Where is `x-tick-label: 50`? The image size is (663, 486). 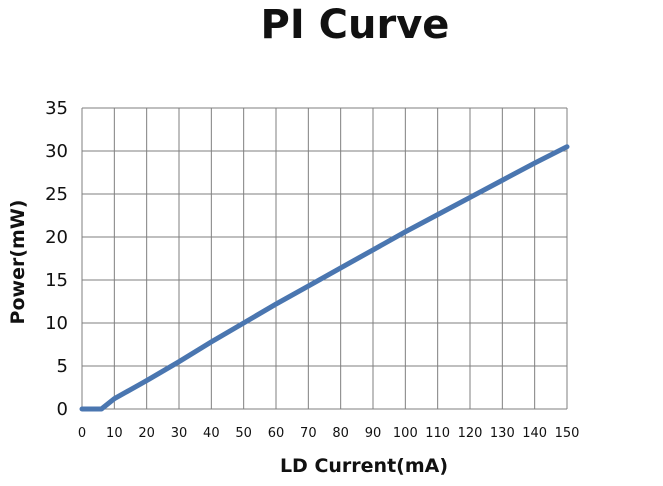 x-tick-label: 50 is located at coordinates (243, 433).